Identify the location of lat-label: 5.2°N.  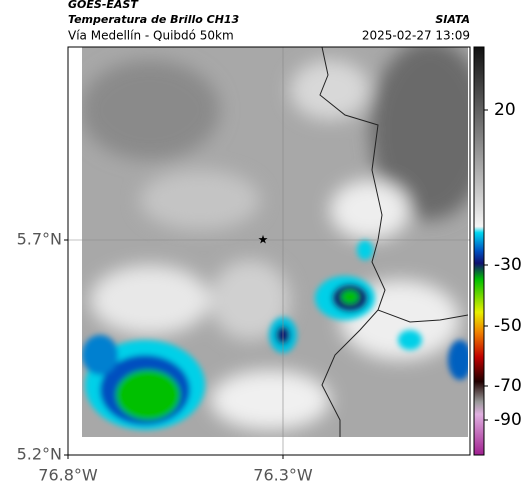
(39, 454).